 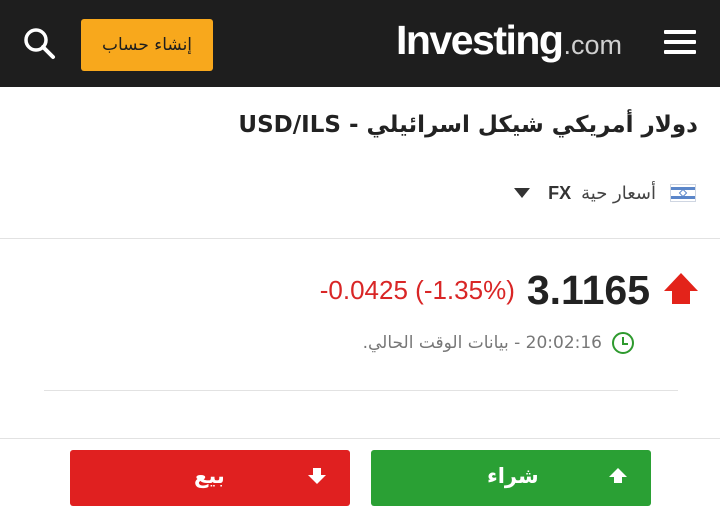 I want to click on arrow-down-icon, so click(x=318, y=478).